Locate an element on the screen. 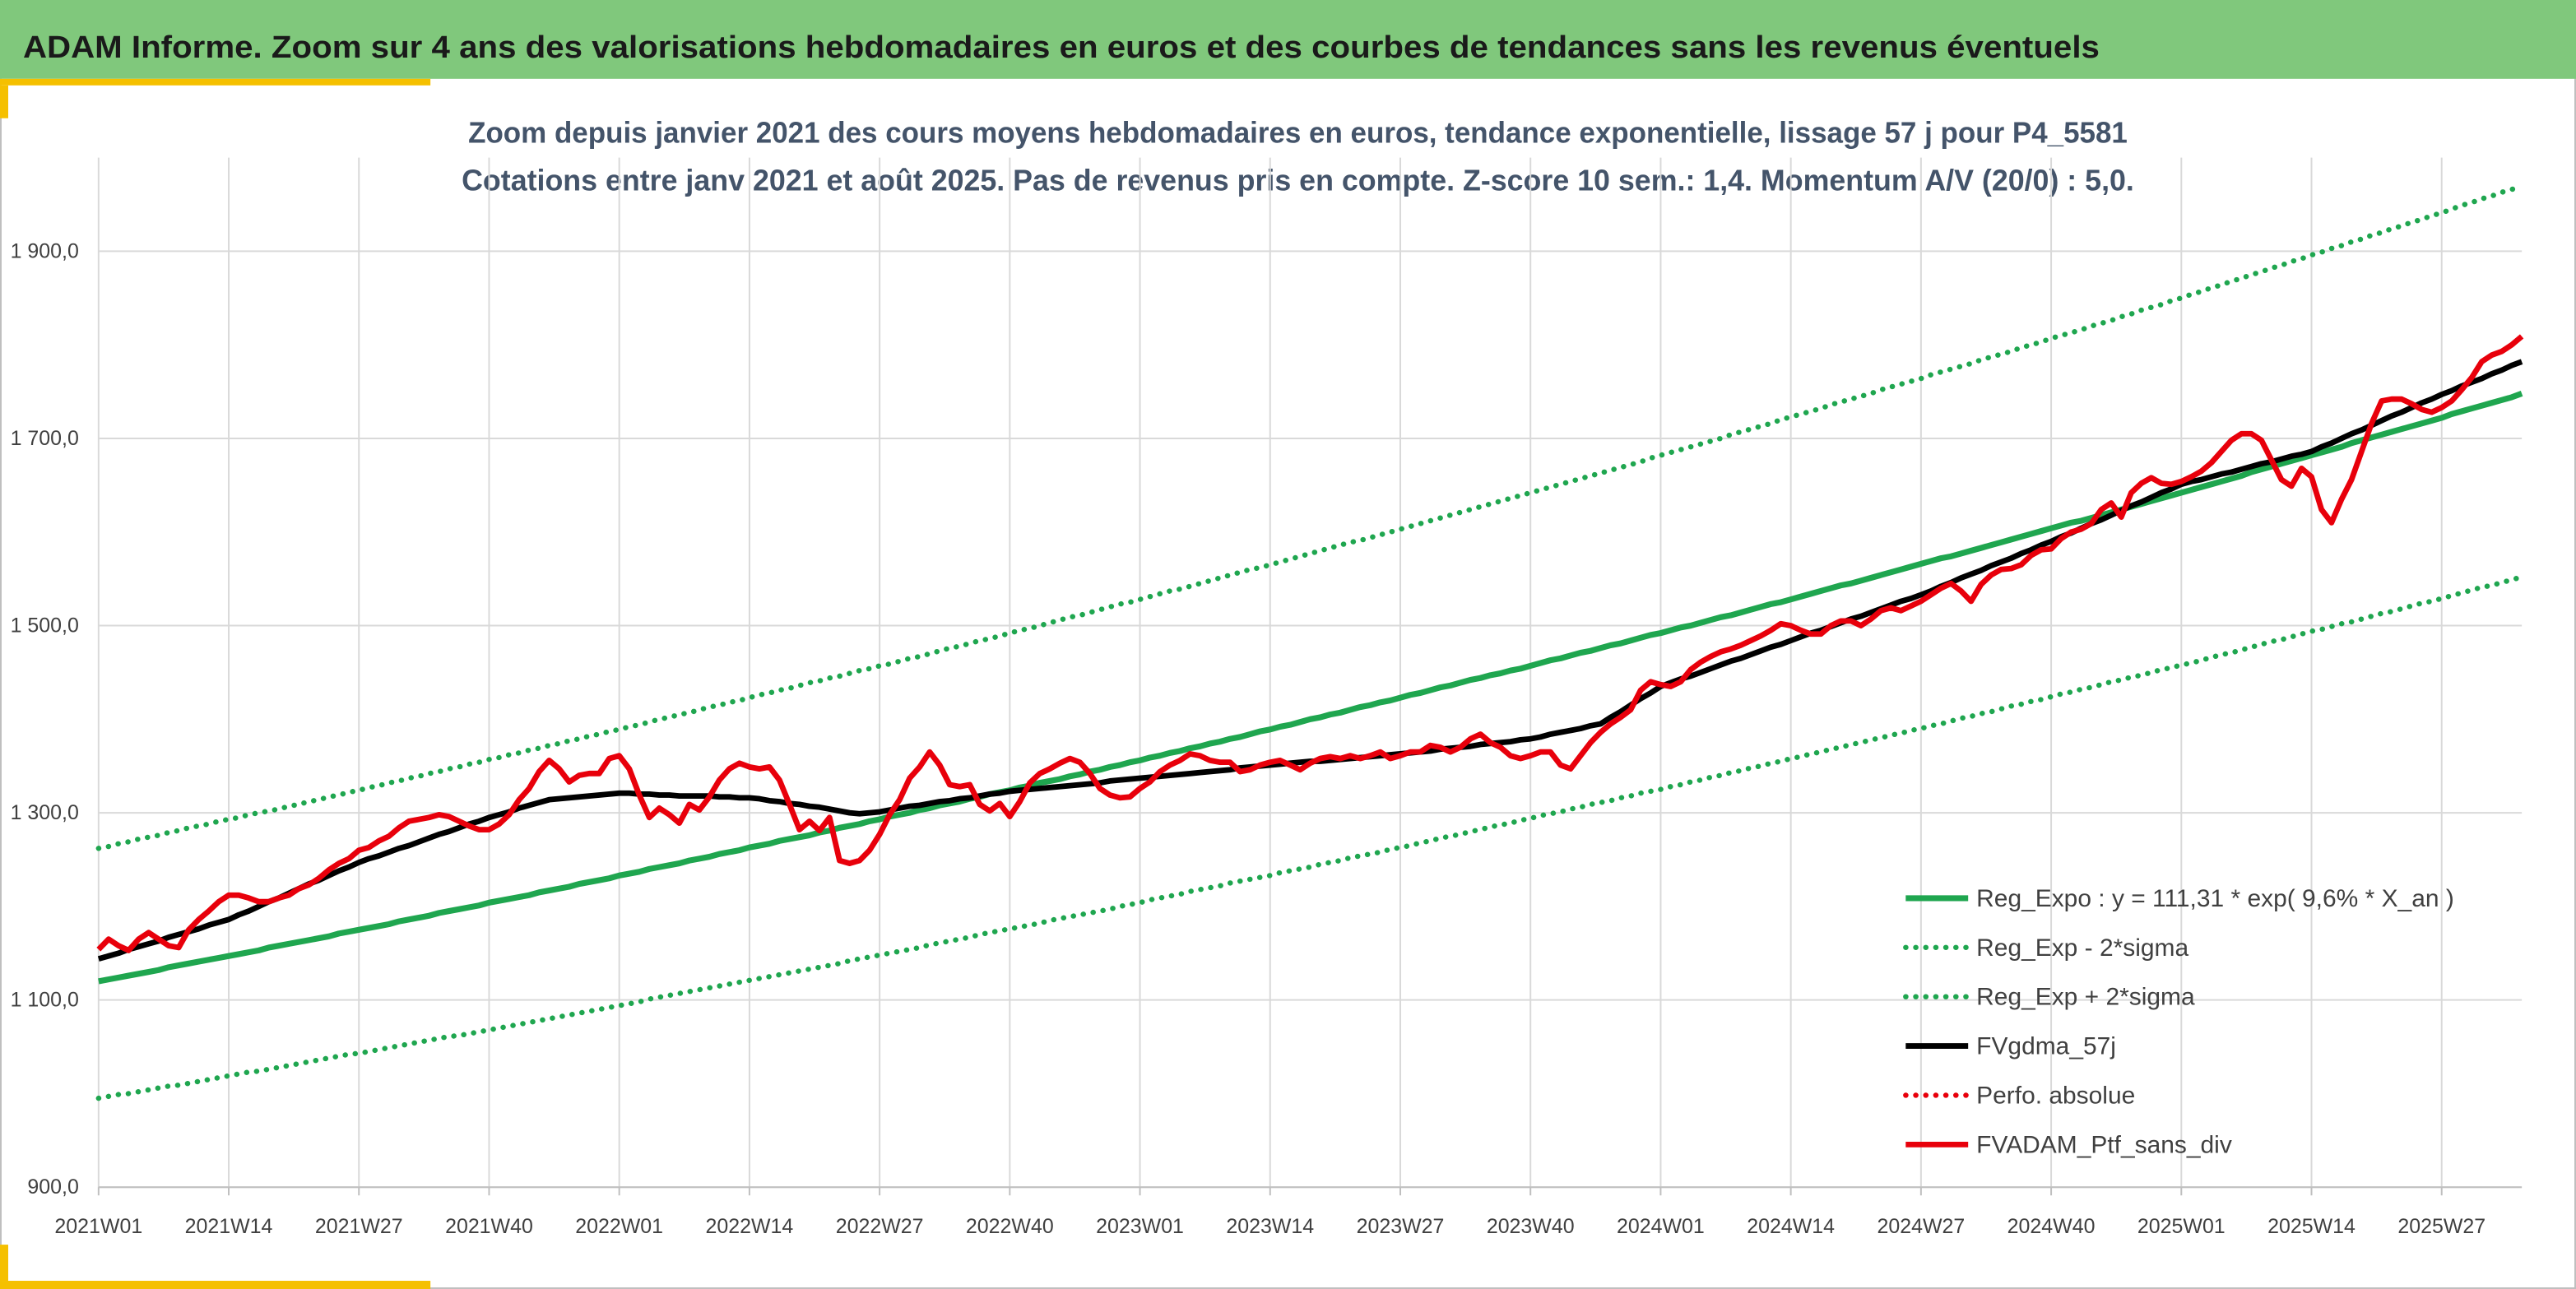 The height and width of the screenshot is (1289, 2576). y-tick-label: 900,0 is located at coordinates (53, 1187).